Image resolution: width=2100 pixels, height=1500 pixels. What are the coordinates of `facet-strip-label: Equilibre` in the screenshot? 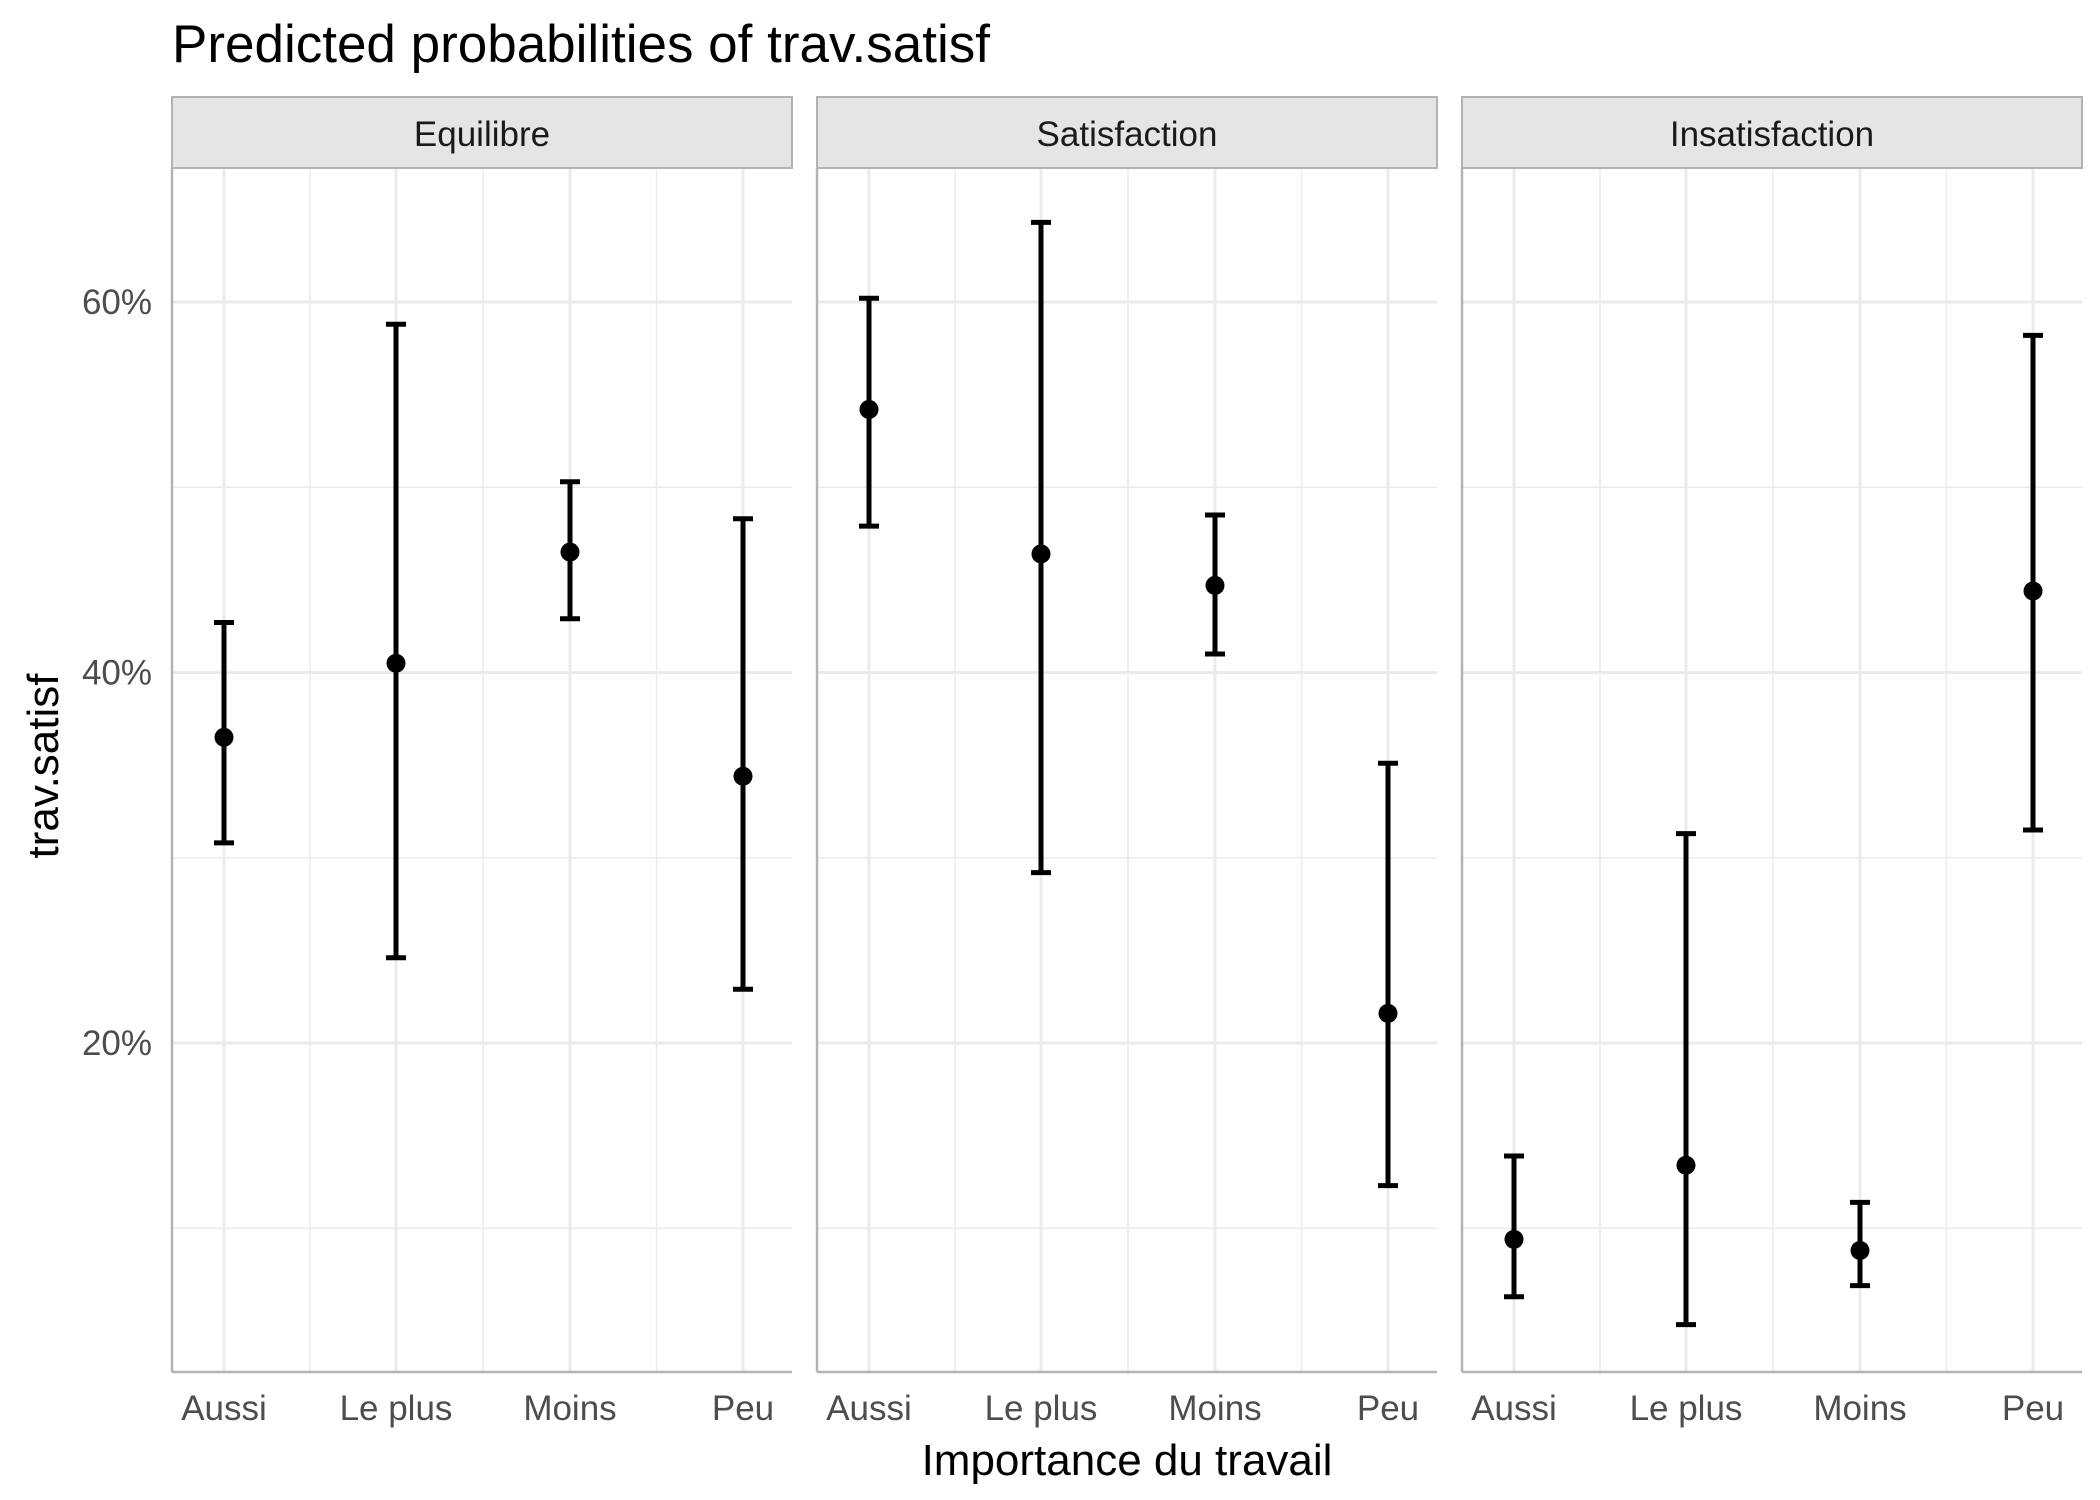 It's located at (482, 134).